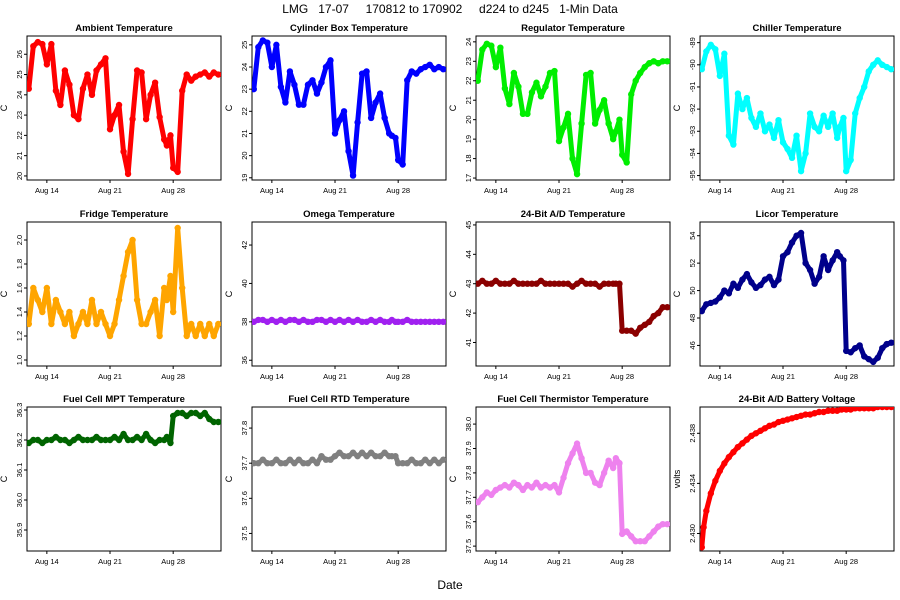 The width and height of the screenshot is (900, 600). I want to click on panel-title: Cylinder Box Temperature, so click(349, 28).